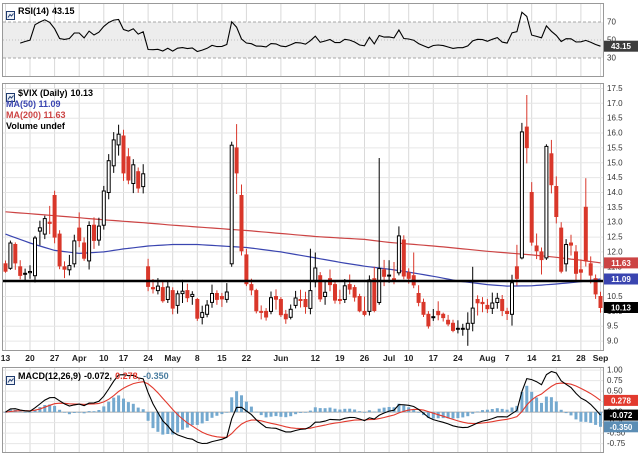 This screenshot has width=640, height=463. Describe the element at coordinates (10, 13) in the screenshot. I see `rsi-panel-chart-icon` at that location.